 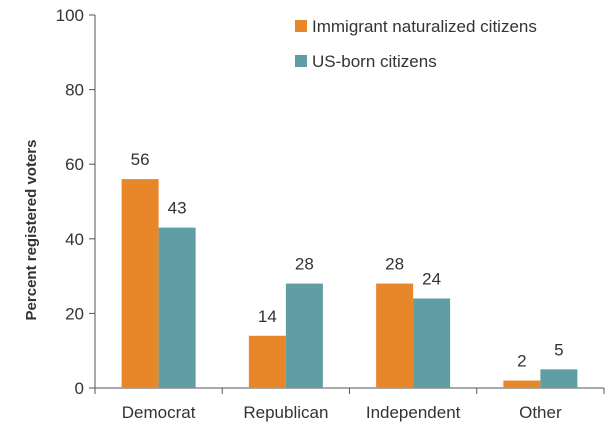 What do you see at coordinates (522, 384) in the screenshot?
I see `bar-immigrant-other` at bounding box center [522, 384].